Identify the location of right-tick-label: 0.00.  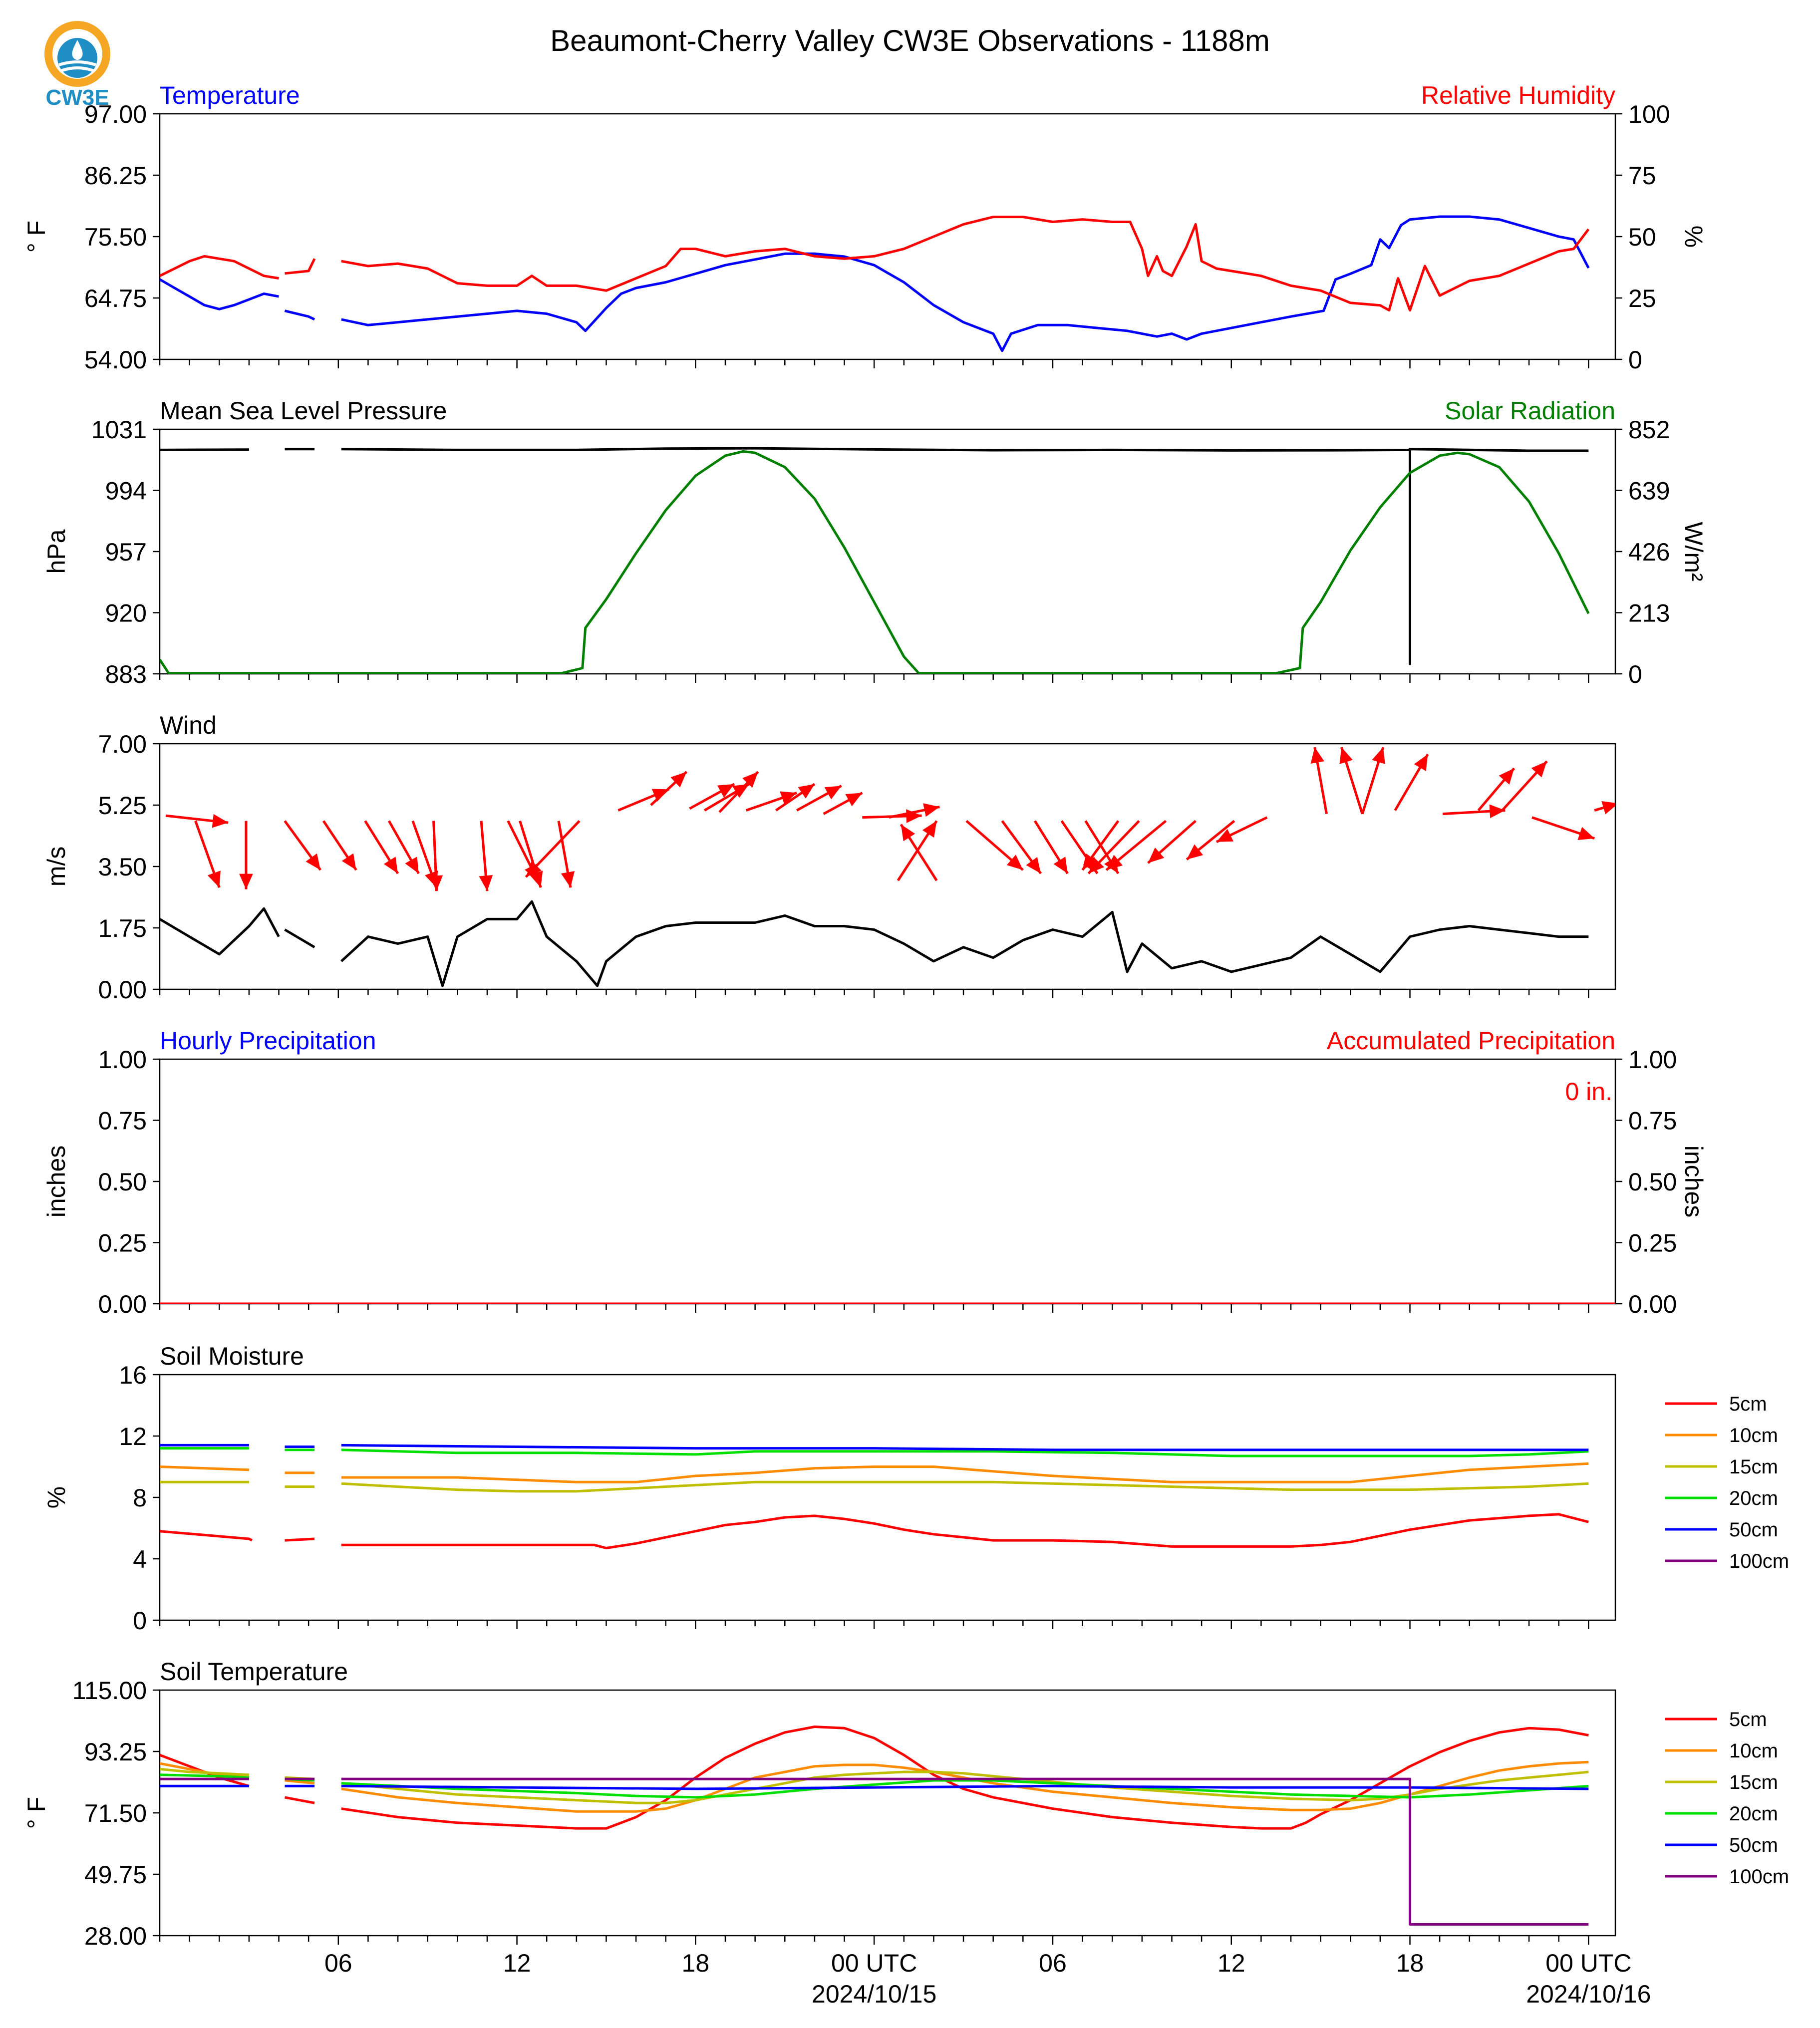
(1652, 1304).